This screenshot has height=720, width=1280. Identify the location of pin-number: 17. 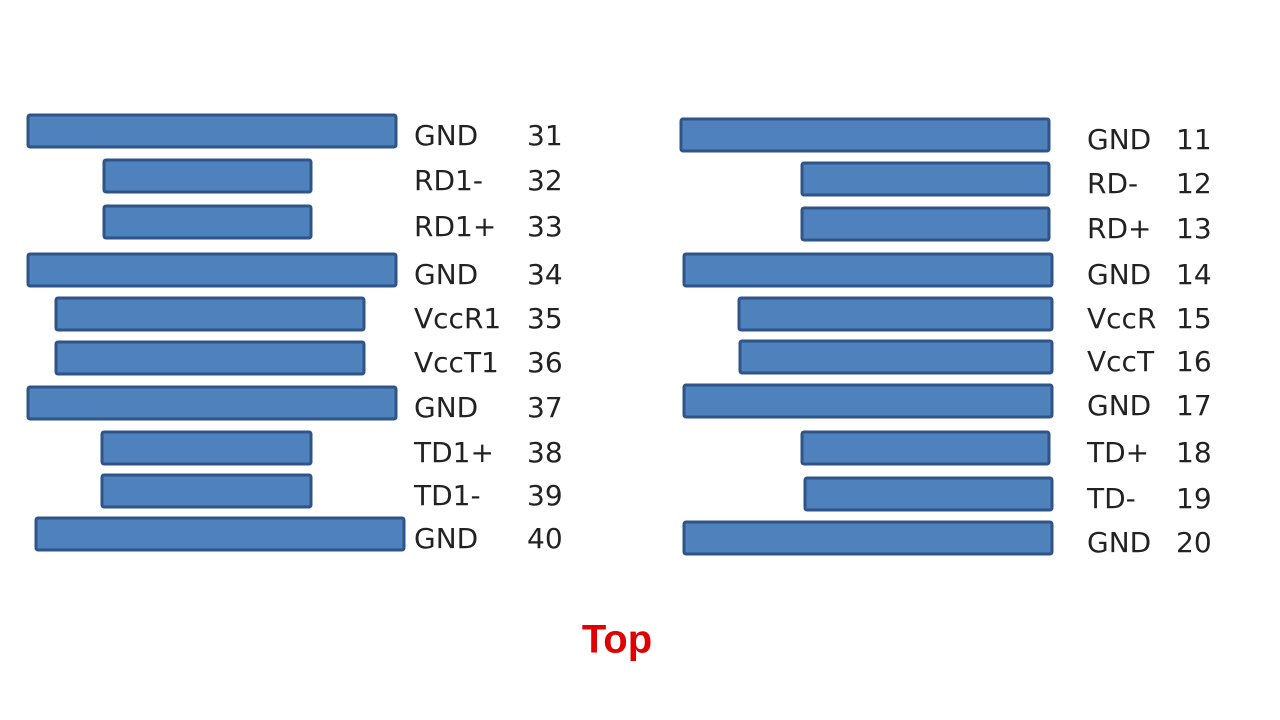
(1194, 405).